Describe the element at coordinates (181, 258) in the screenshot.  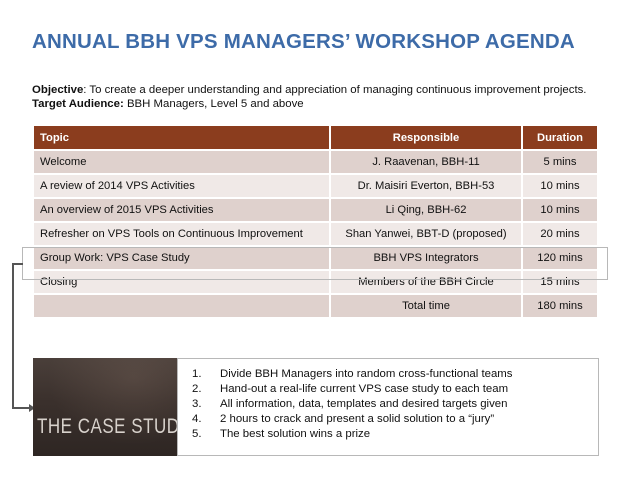
I see `row-topic: Group Work: VPS Case Study` at that location.